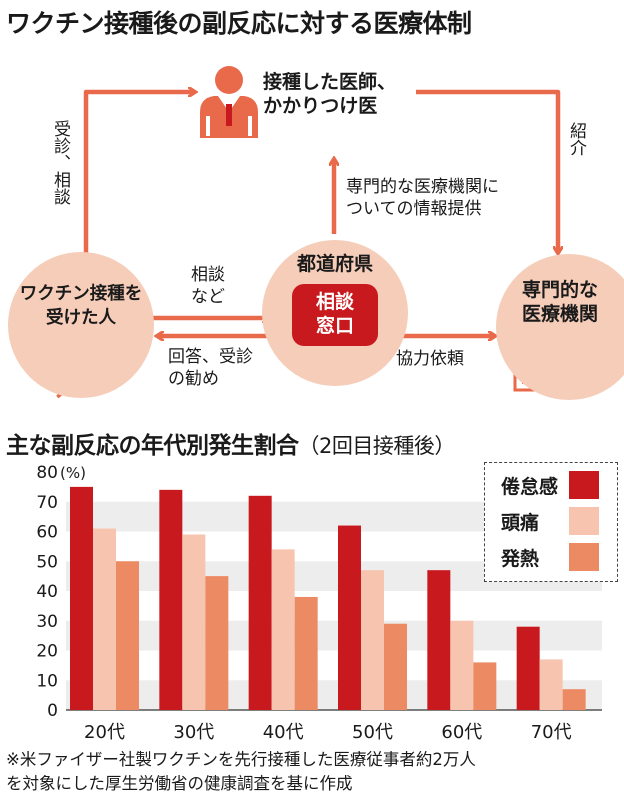 The width and height of the screenshot is (624, 800). What do you see at coordinates (138, 175) in the screenshot?
I see `arrow-recipient-to-doctor` at bounding box center [138, 175].